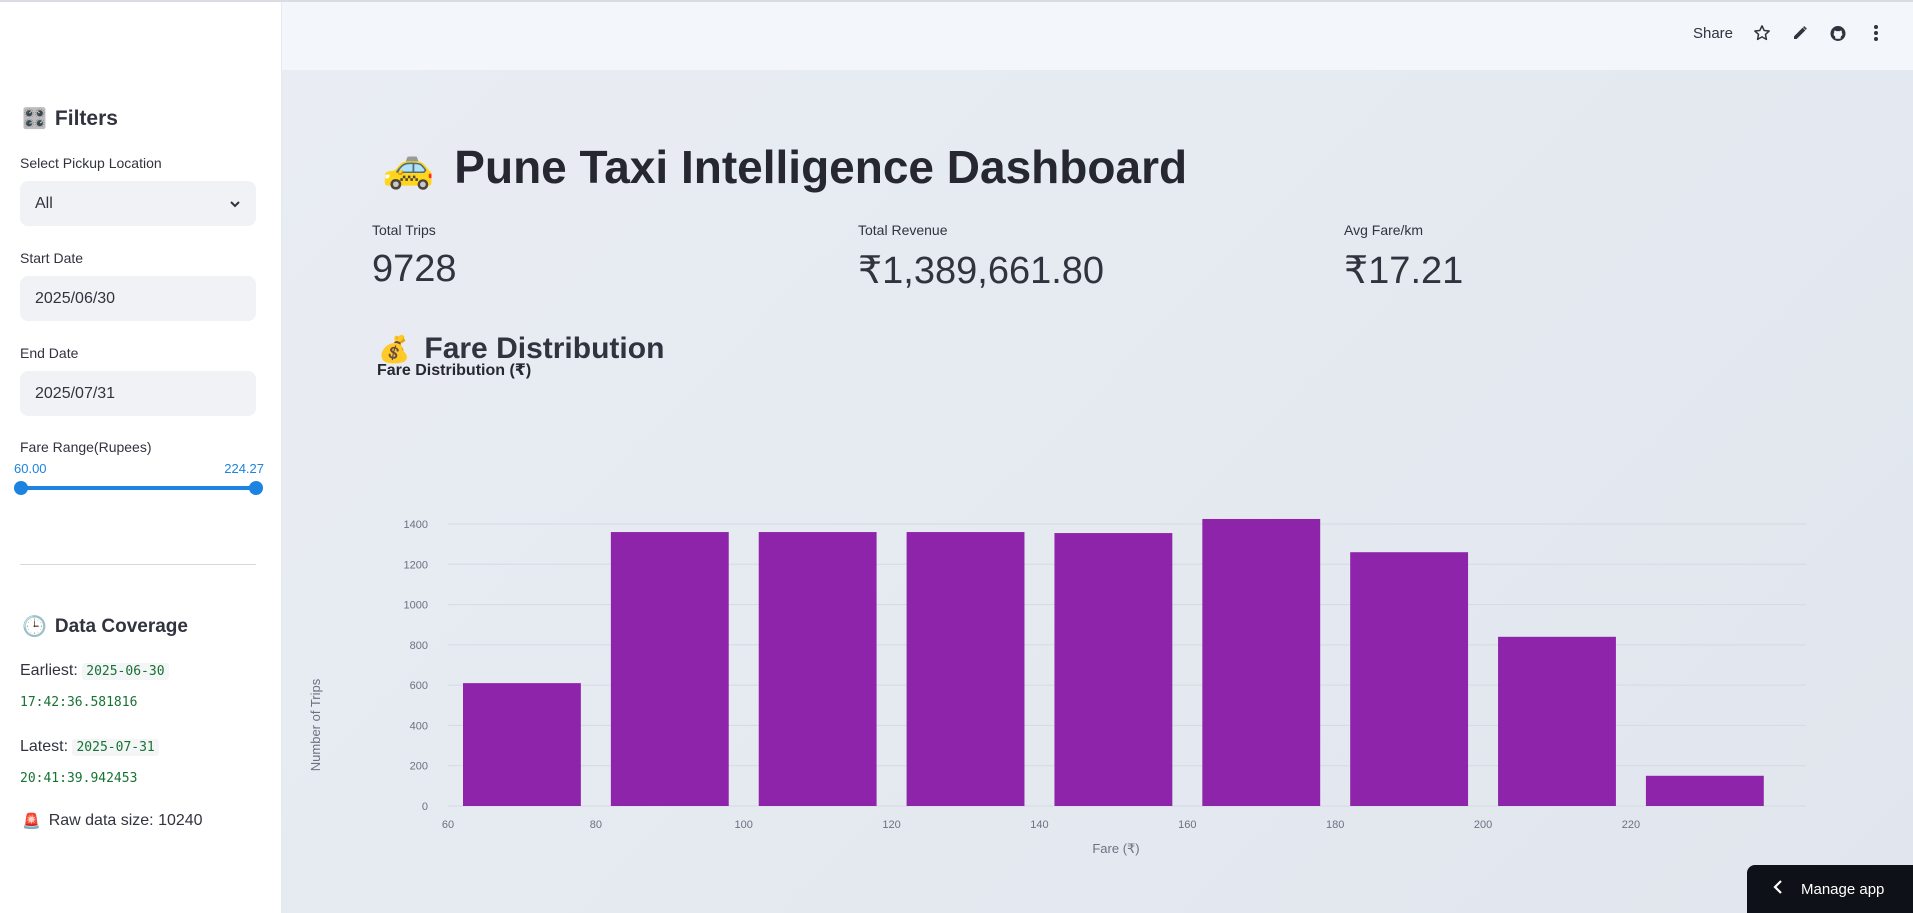 Image resolution: width=1913 pixels, height=913 pixels. What do you see at coordinates (394, 348) in the screenshot?
I see `money-bag-icon: 💰` at bounding box center [394, 348].